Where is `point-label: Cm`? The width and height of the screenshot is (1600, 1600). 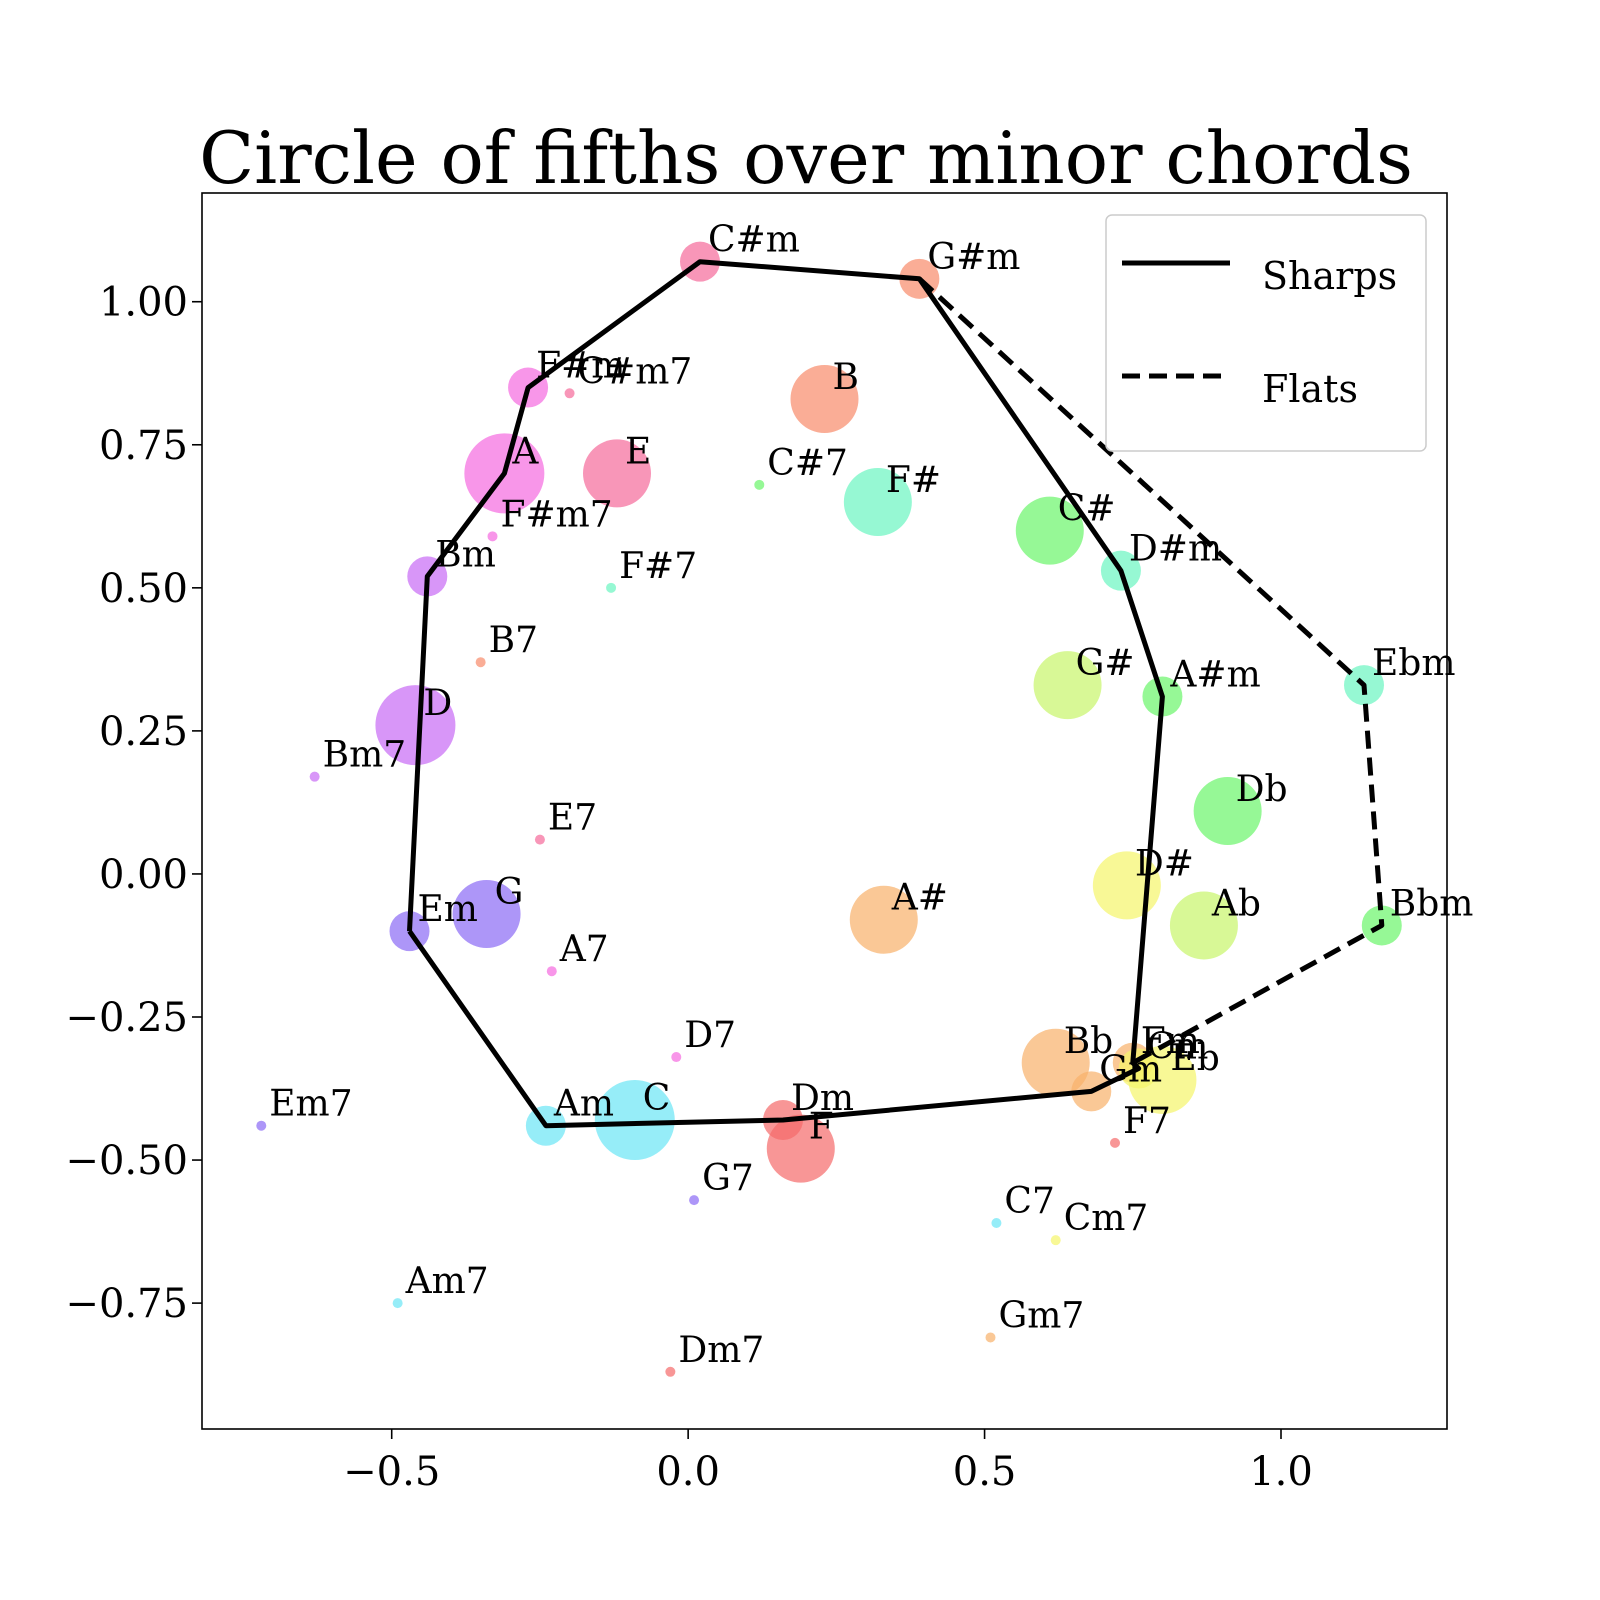
point-label: Cm is located at coordinates (1178, 1047).